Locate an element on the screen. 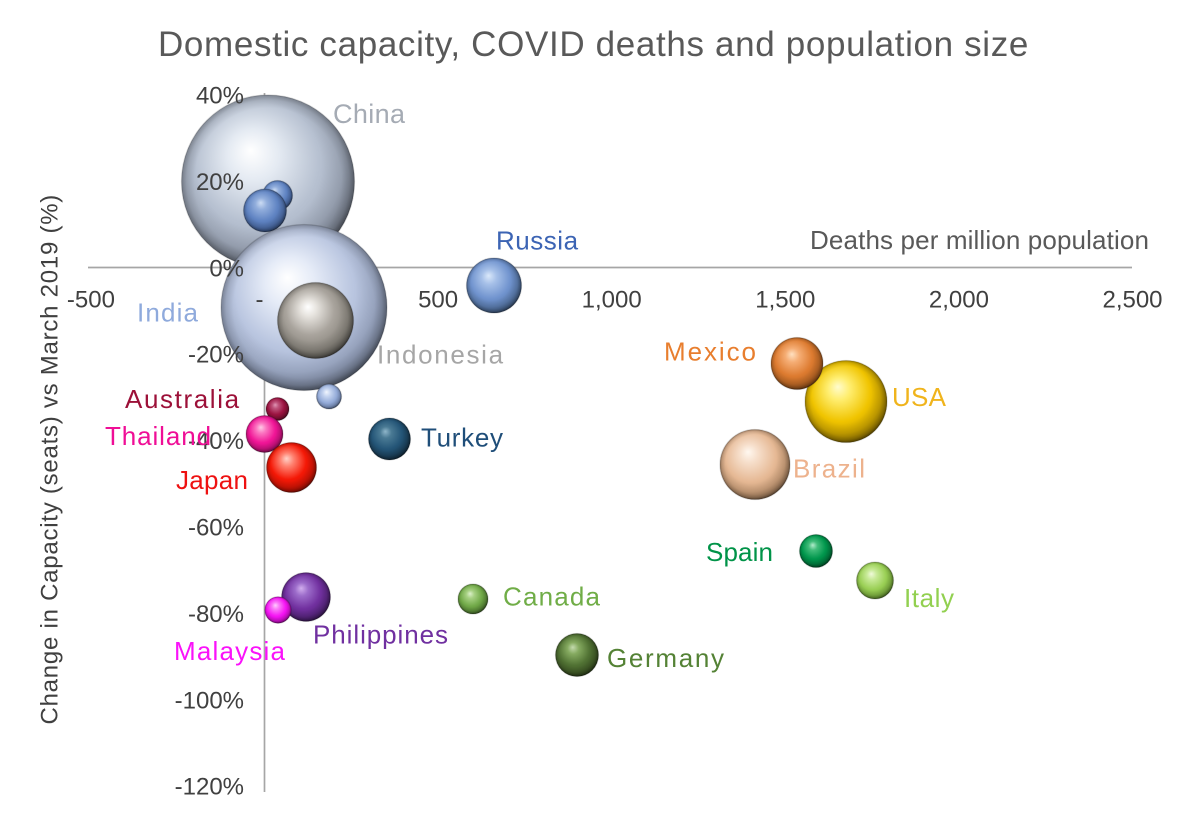 This screenshot has height=819, width=1187. svg-text: Germany is located at coordinates (666, 658).